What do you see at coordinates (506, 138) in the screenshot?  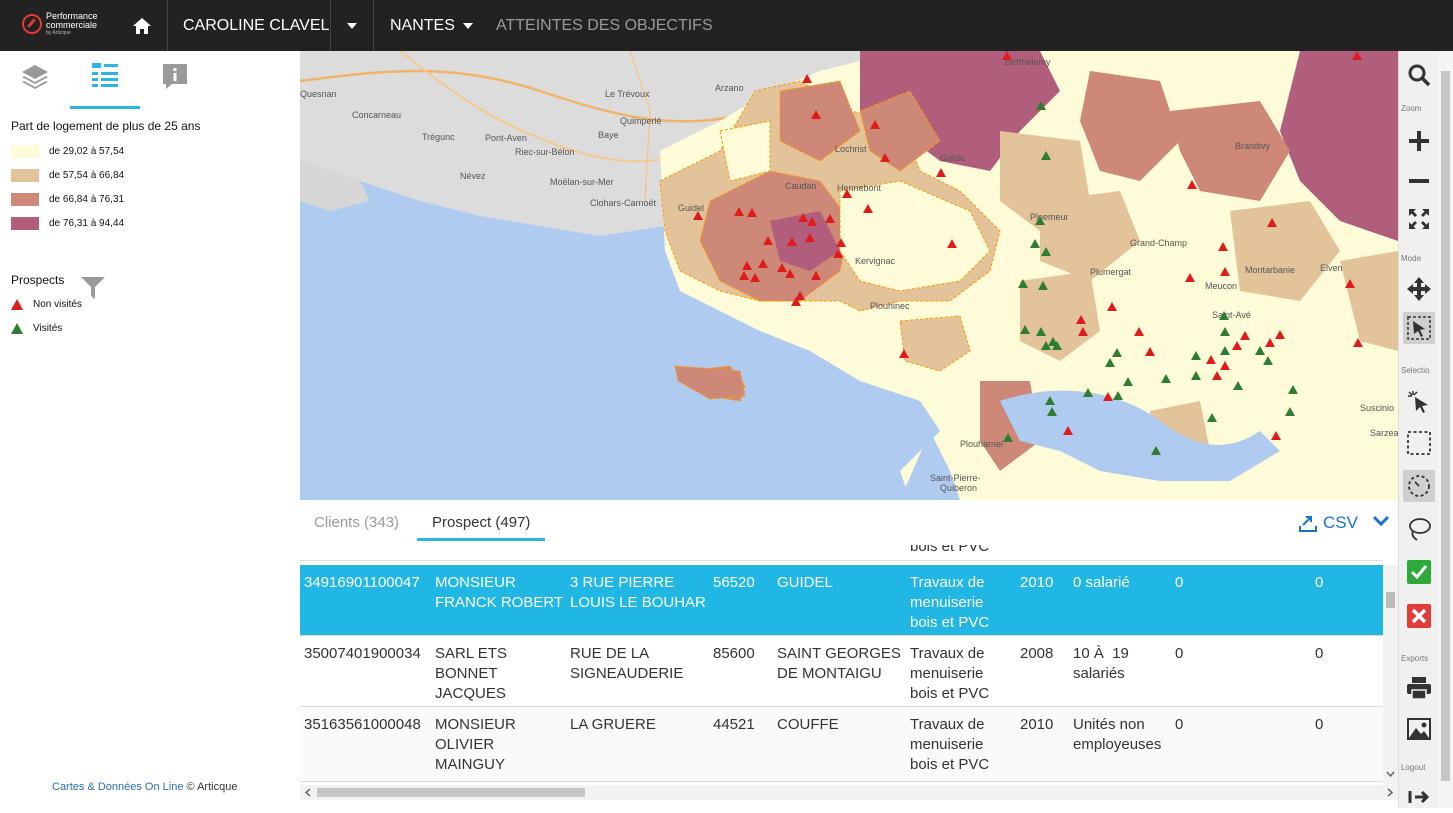 I see `svg-text: Pont-Aven` at bounding box center [506, 138].